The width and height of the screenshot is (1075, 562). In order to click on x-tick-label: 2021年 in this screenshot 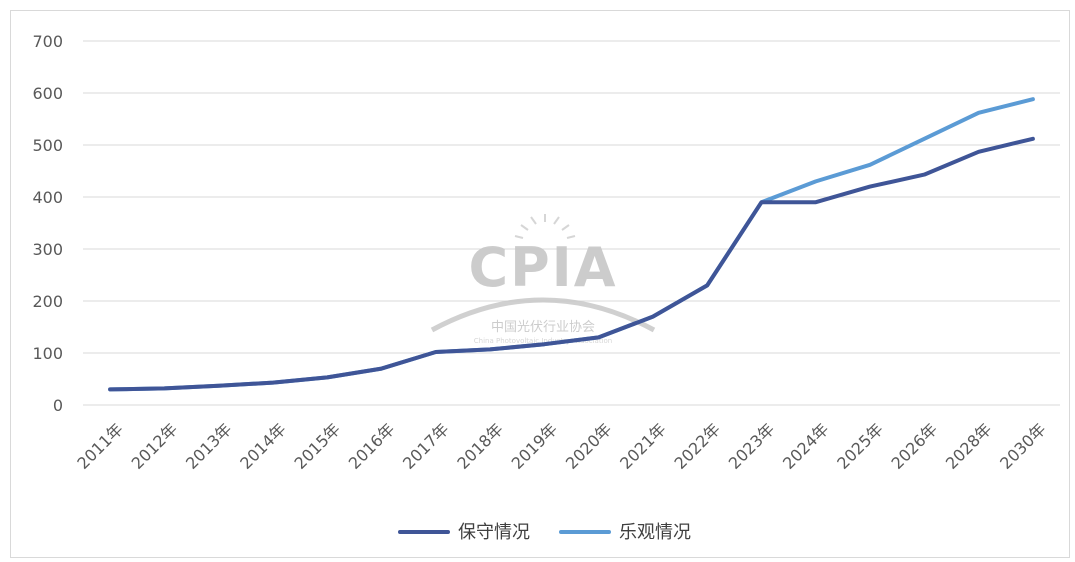, I will do `click(643, 446)`.